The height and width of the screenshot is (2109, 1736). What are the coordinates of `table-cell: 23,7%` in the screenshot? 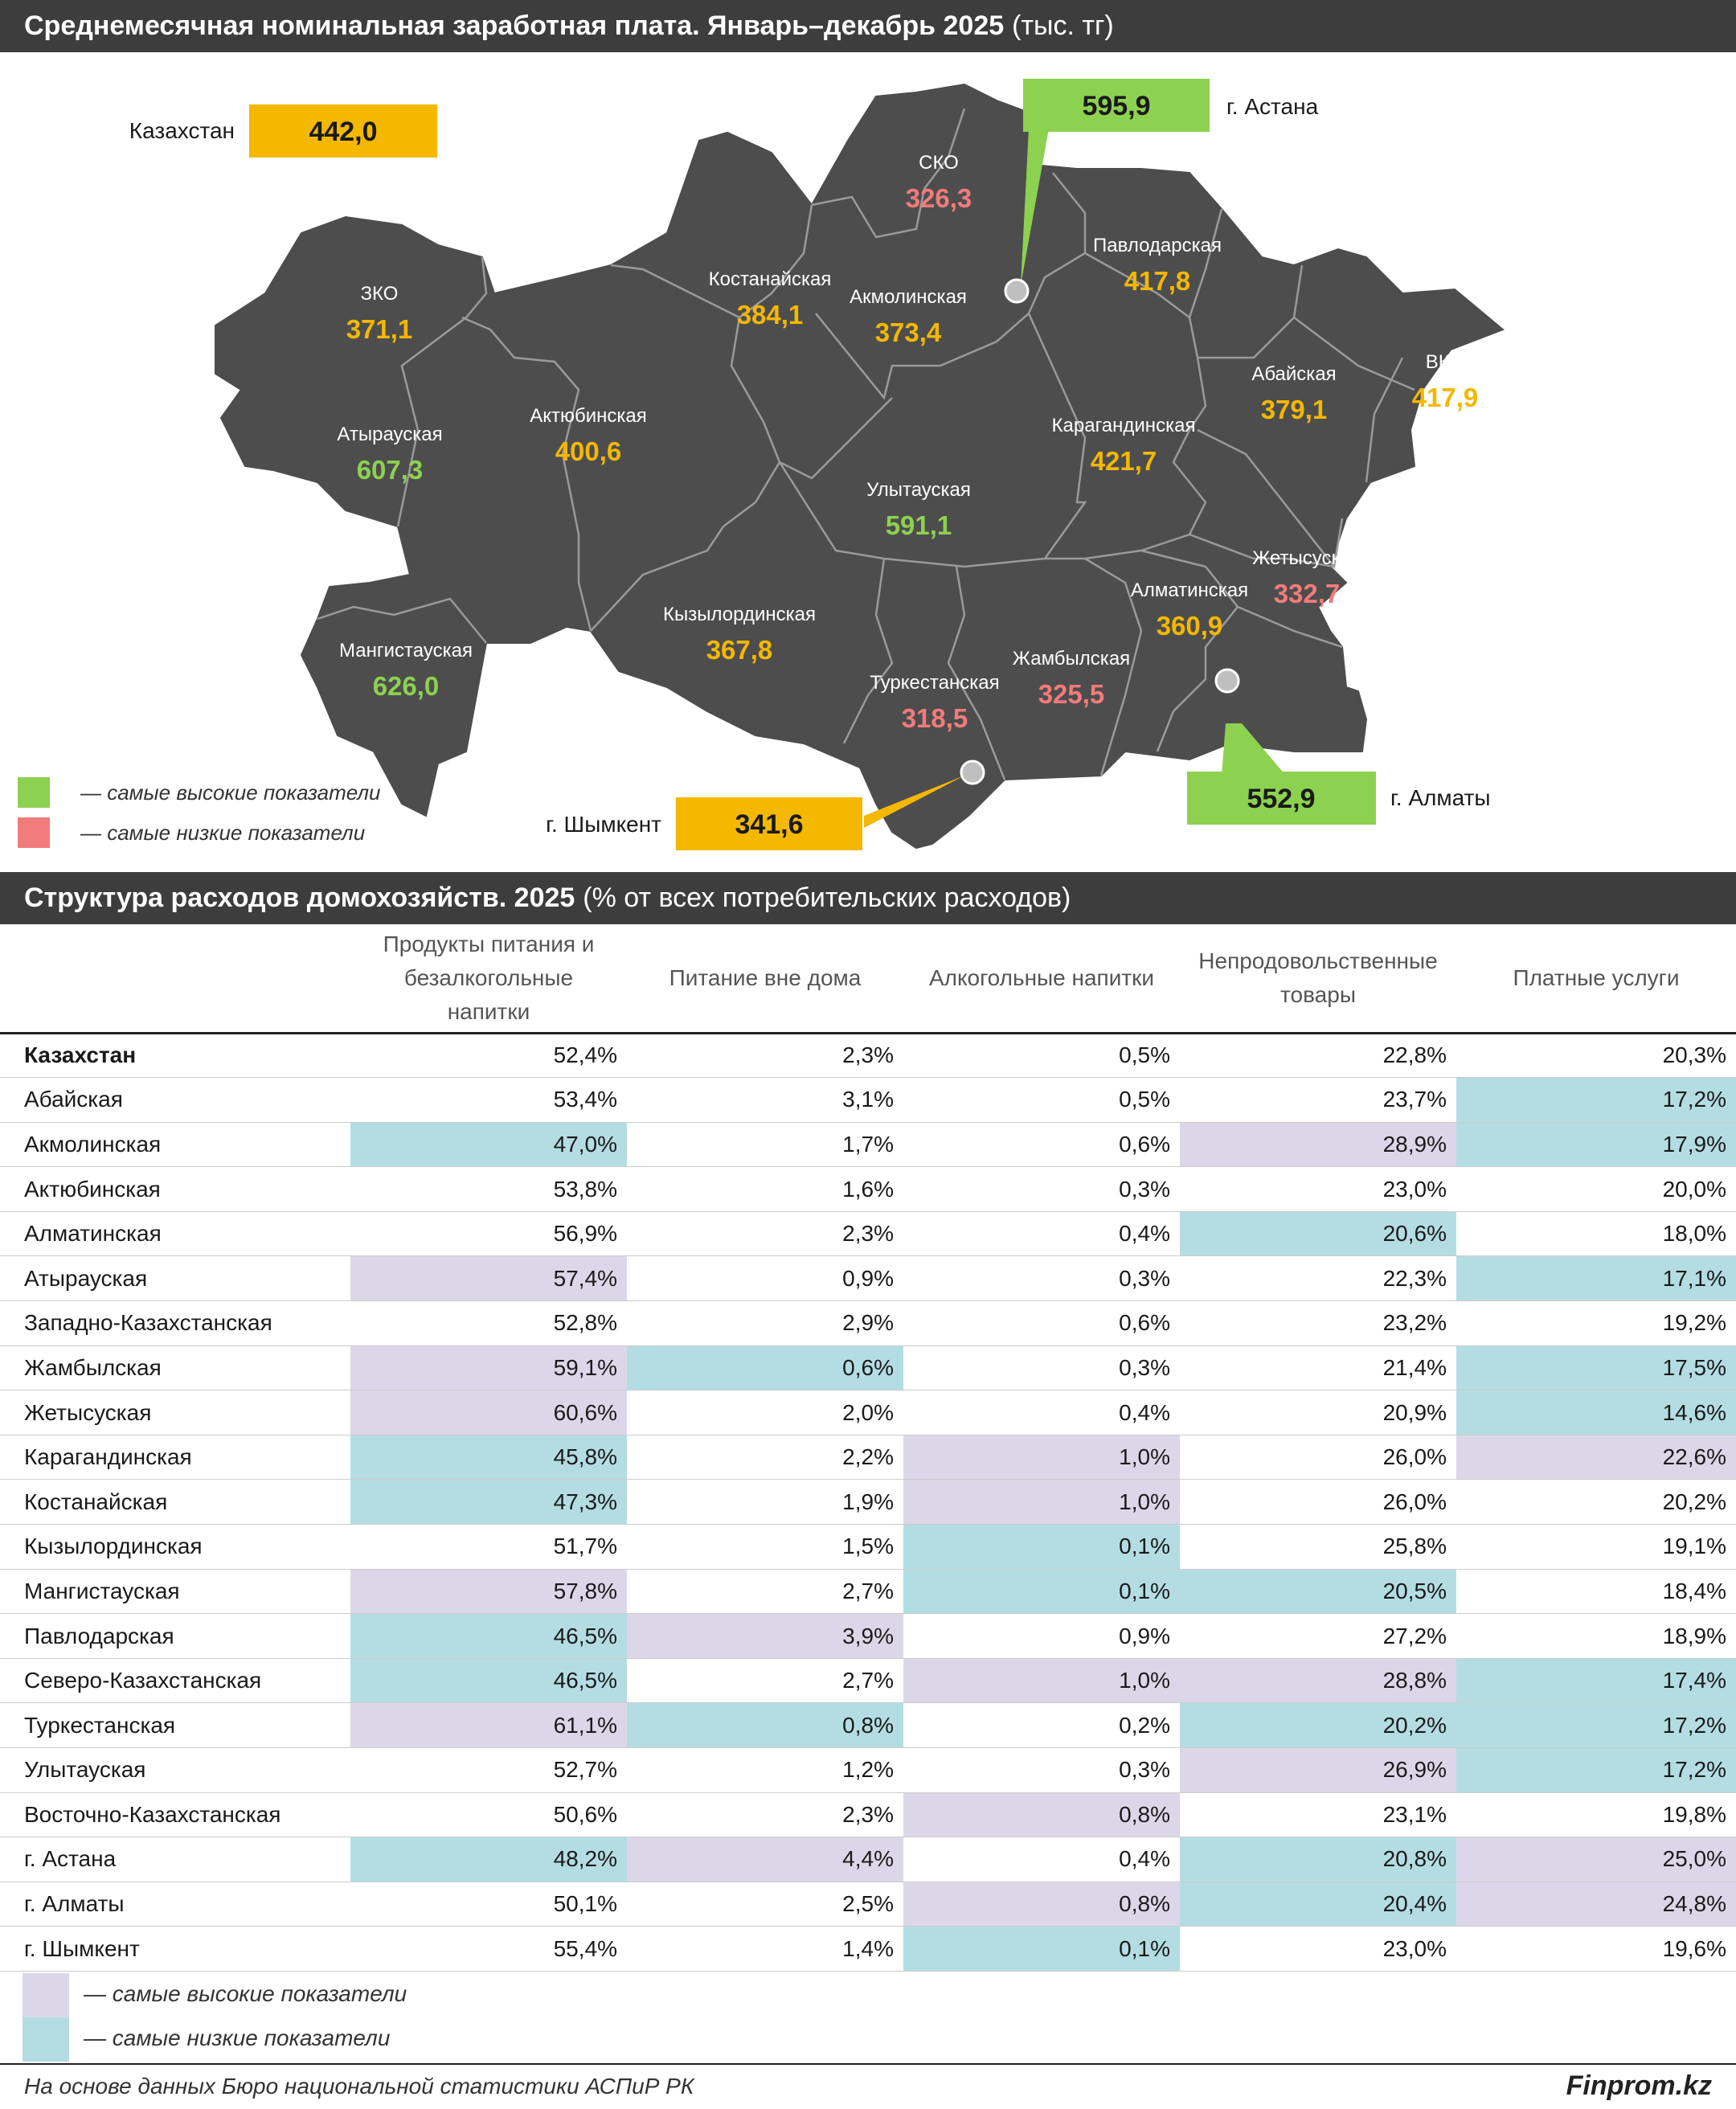 It's located at (1318, 1100).